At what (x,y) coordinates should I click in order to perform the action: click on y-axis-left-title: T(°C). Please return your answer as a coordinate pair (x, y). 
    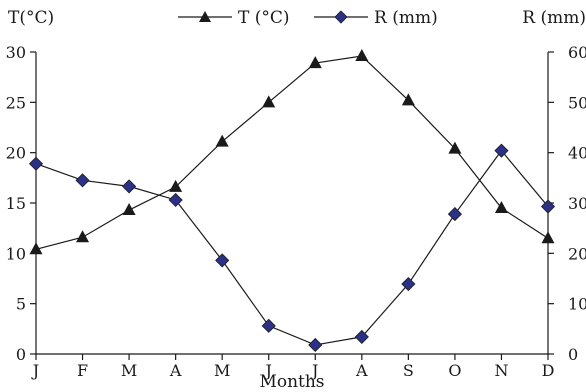
    Looking at the image, I should click on (31, 18).